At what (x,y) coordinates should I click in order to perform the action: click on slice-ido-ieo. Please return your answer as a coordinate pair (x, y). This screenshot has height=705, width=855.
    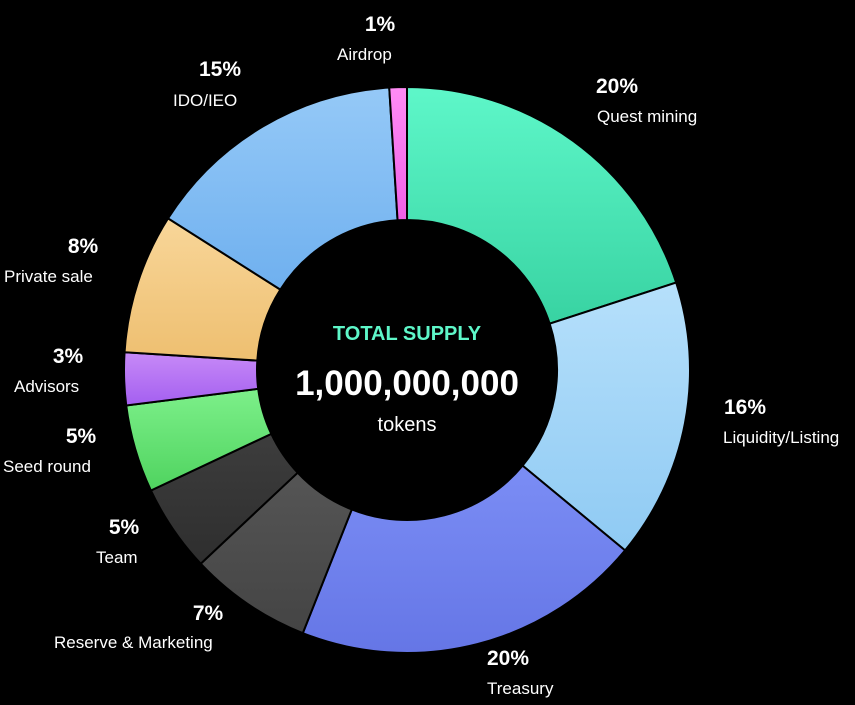
    Looking at the image, I should click on (282, 189).